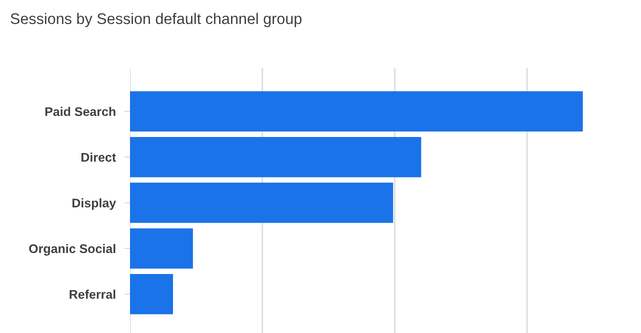 The image size is (641, 333). I want to click on y-tick-label: Referral, so click(93, 294).